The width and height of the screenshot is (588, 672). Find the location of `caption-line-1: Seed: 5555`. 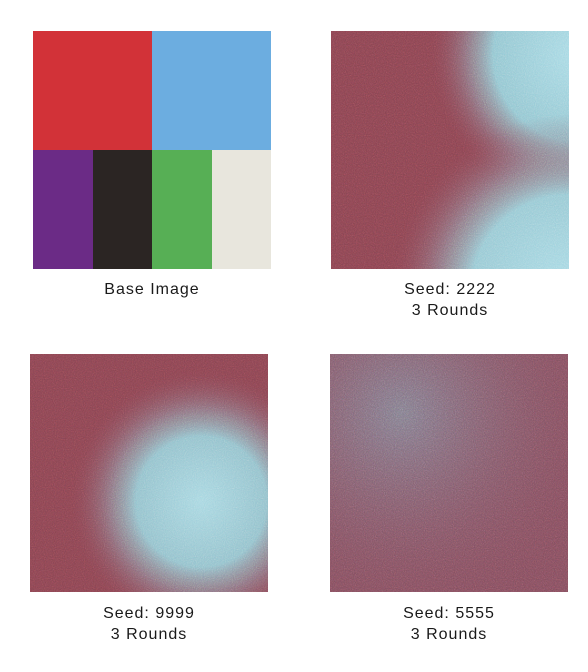

caption-line-1: Seed: 5555 is located at coordinates (449, 613).